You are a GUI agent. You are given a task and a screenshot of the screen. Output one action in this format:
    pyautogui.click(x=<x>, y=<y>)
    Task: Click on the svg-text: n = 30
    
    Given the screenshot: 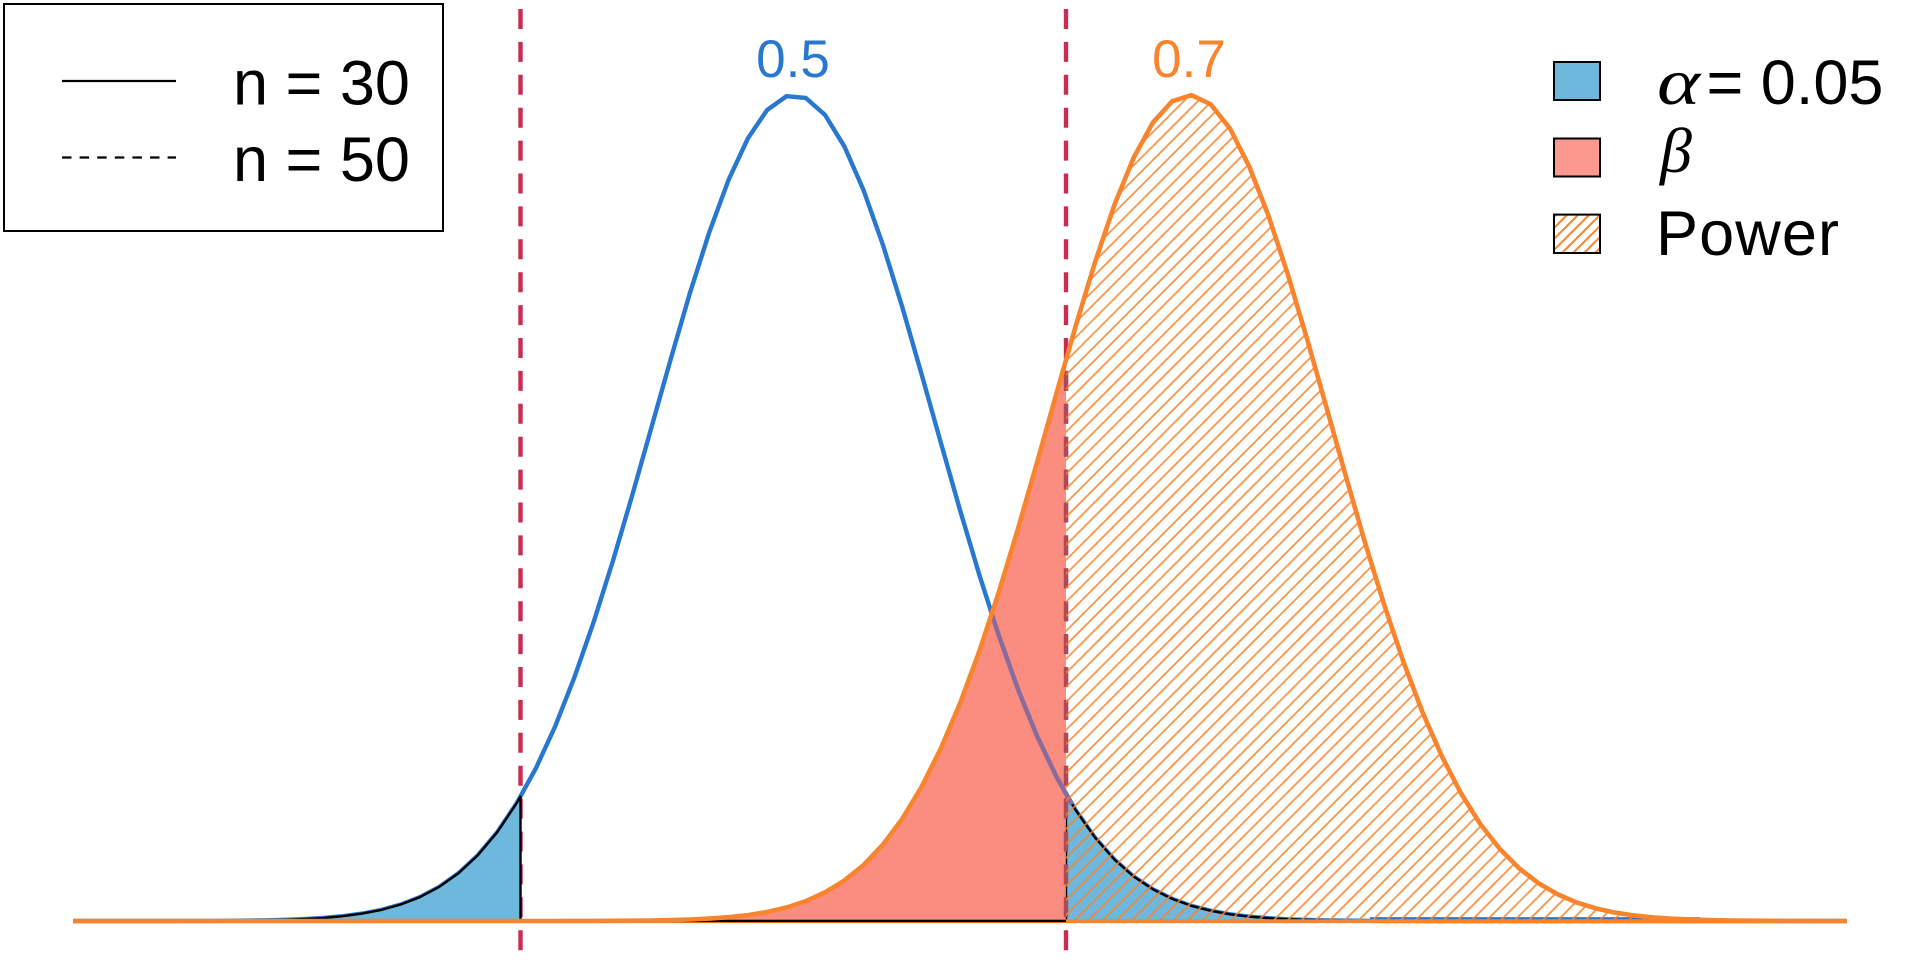 What is the action you would take?
    pyautogui.click(x=321, y=84)
    